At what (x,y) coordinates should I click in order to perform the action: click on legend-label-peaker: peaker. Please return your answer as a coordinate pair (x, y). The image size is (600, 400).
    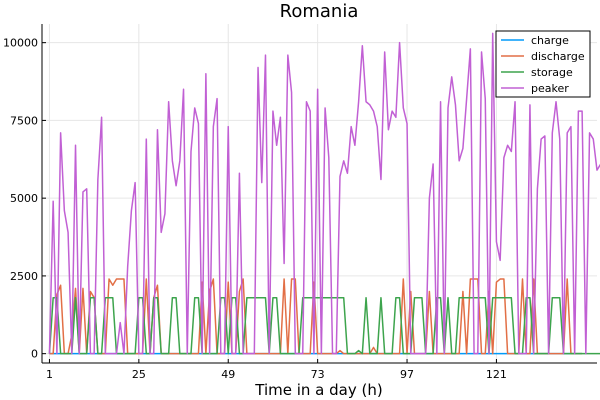
    Looking at the image, I should click on (550, 88).